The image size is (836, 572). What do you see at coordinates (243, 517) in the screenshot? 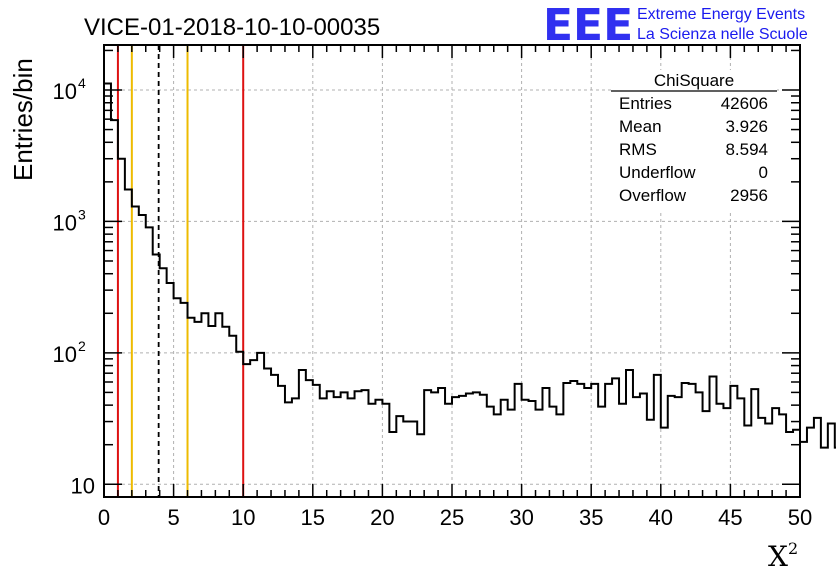
I see `x-tick-label: 10` at bounding box center [243, 517].